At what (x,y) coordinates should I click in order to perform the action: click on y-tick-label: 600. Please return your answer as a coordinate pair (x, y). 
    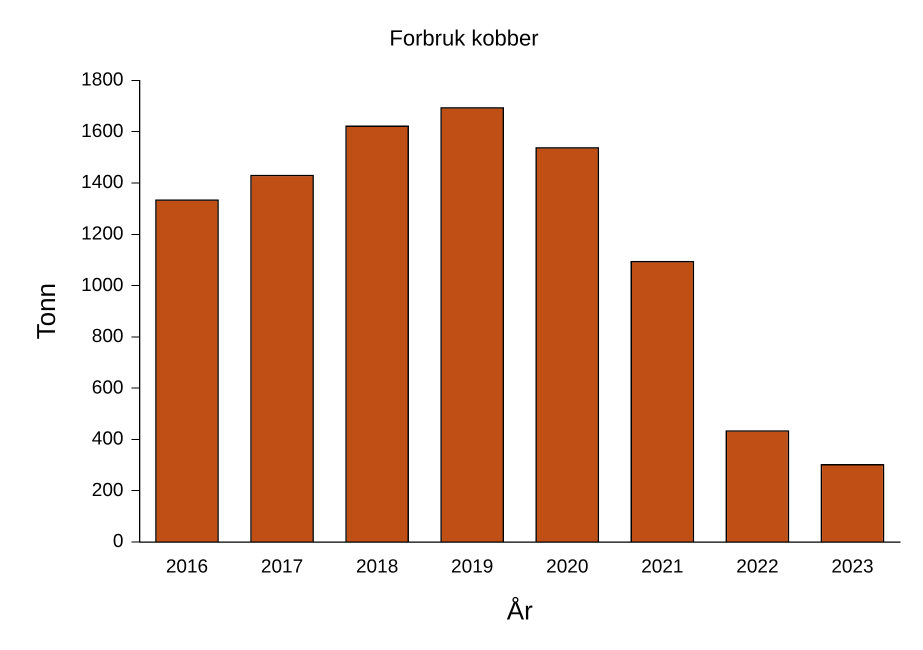
    Looking at the image, I should click on (108, 387).